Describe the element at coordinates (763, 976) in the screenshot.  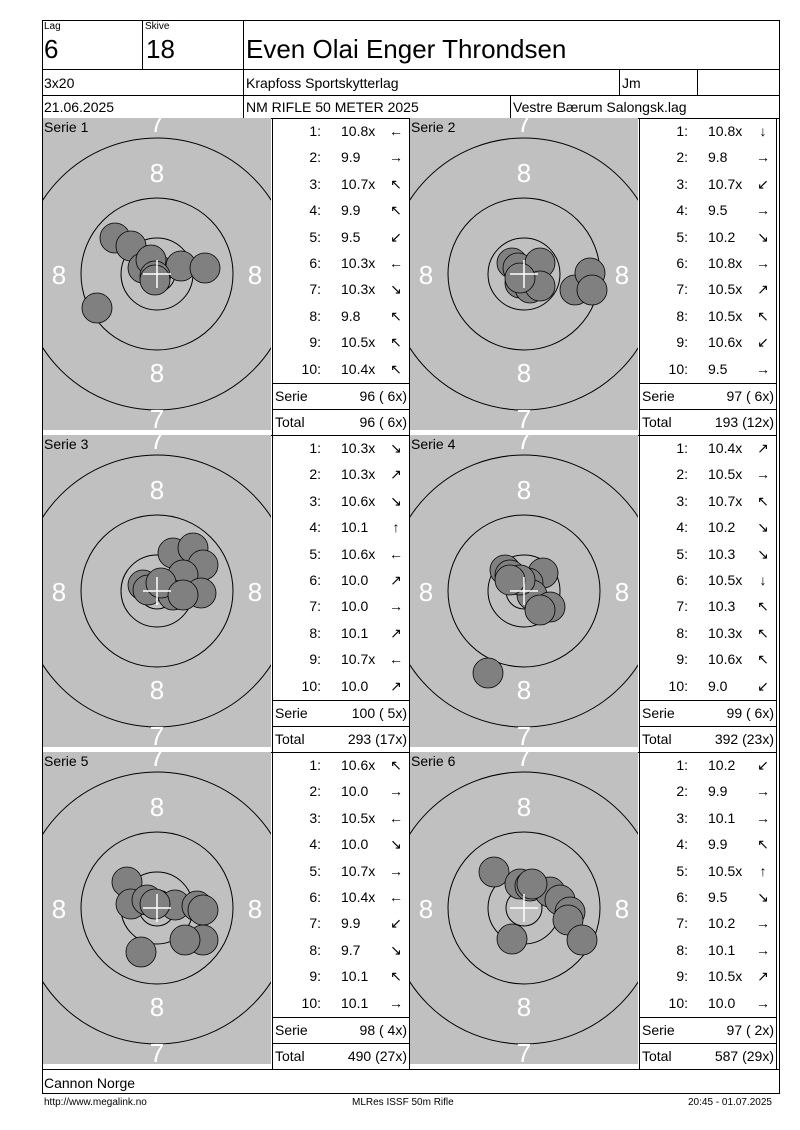
I see `shot-direction-arrow-icon: ↗` at that location.